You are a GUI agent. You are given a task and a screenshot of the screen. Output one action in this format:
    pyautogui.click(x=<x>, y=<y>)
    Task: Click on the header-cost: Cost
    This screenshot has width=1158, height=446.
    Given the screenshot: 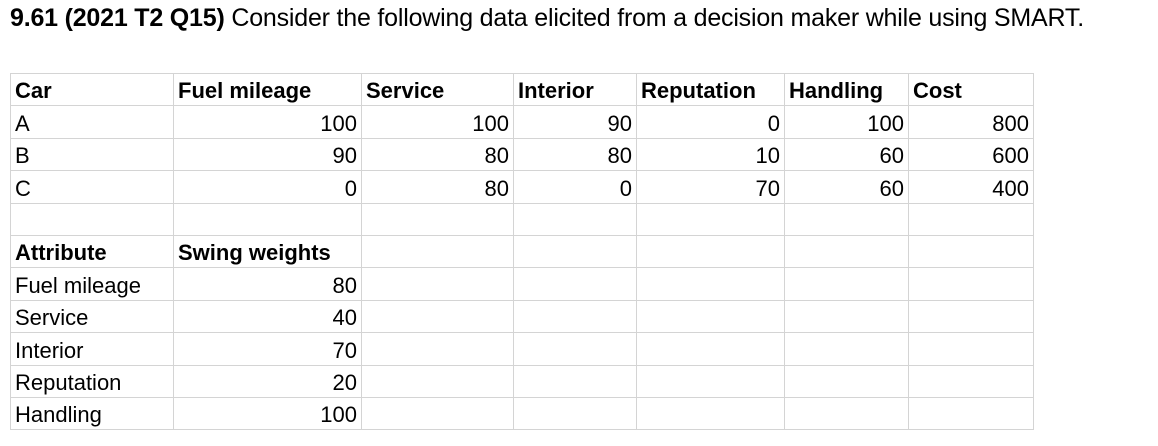 What is the action you would take?
    pyautogui.click(x=971, y=89)
    